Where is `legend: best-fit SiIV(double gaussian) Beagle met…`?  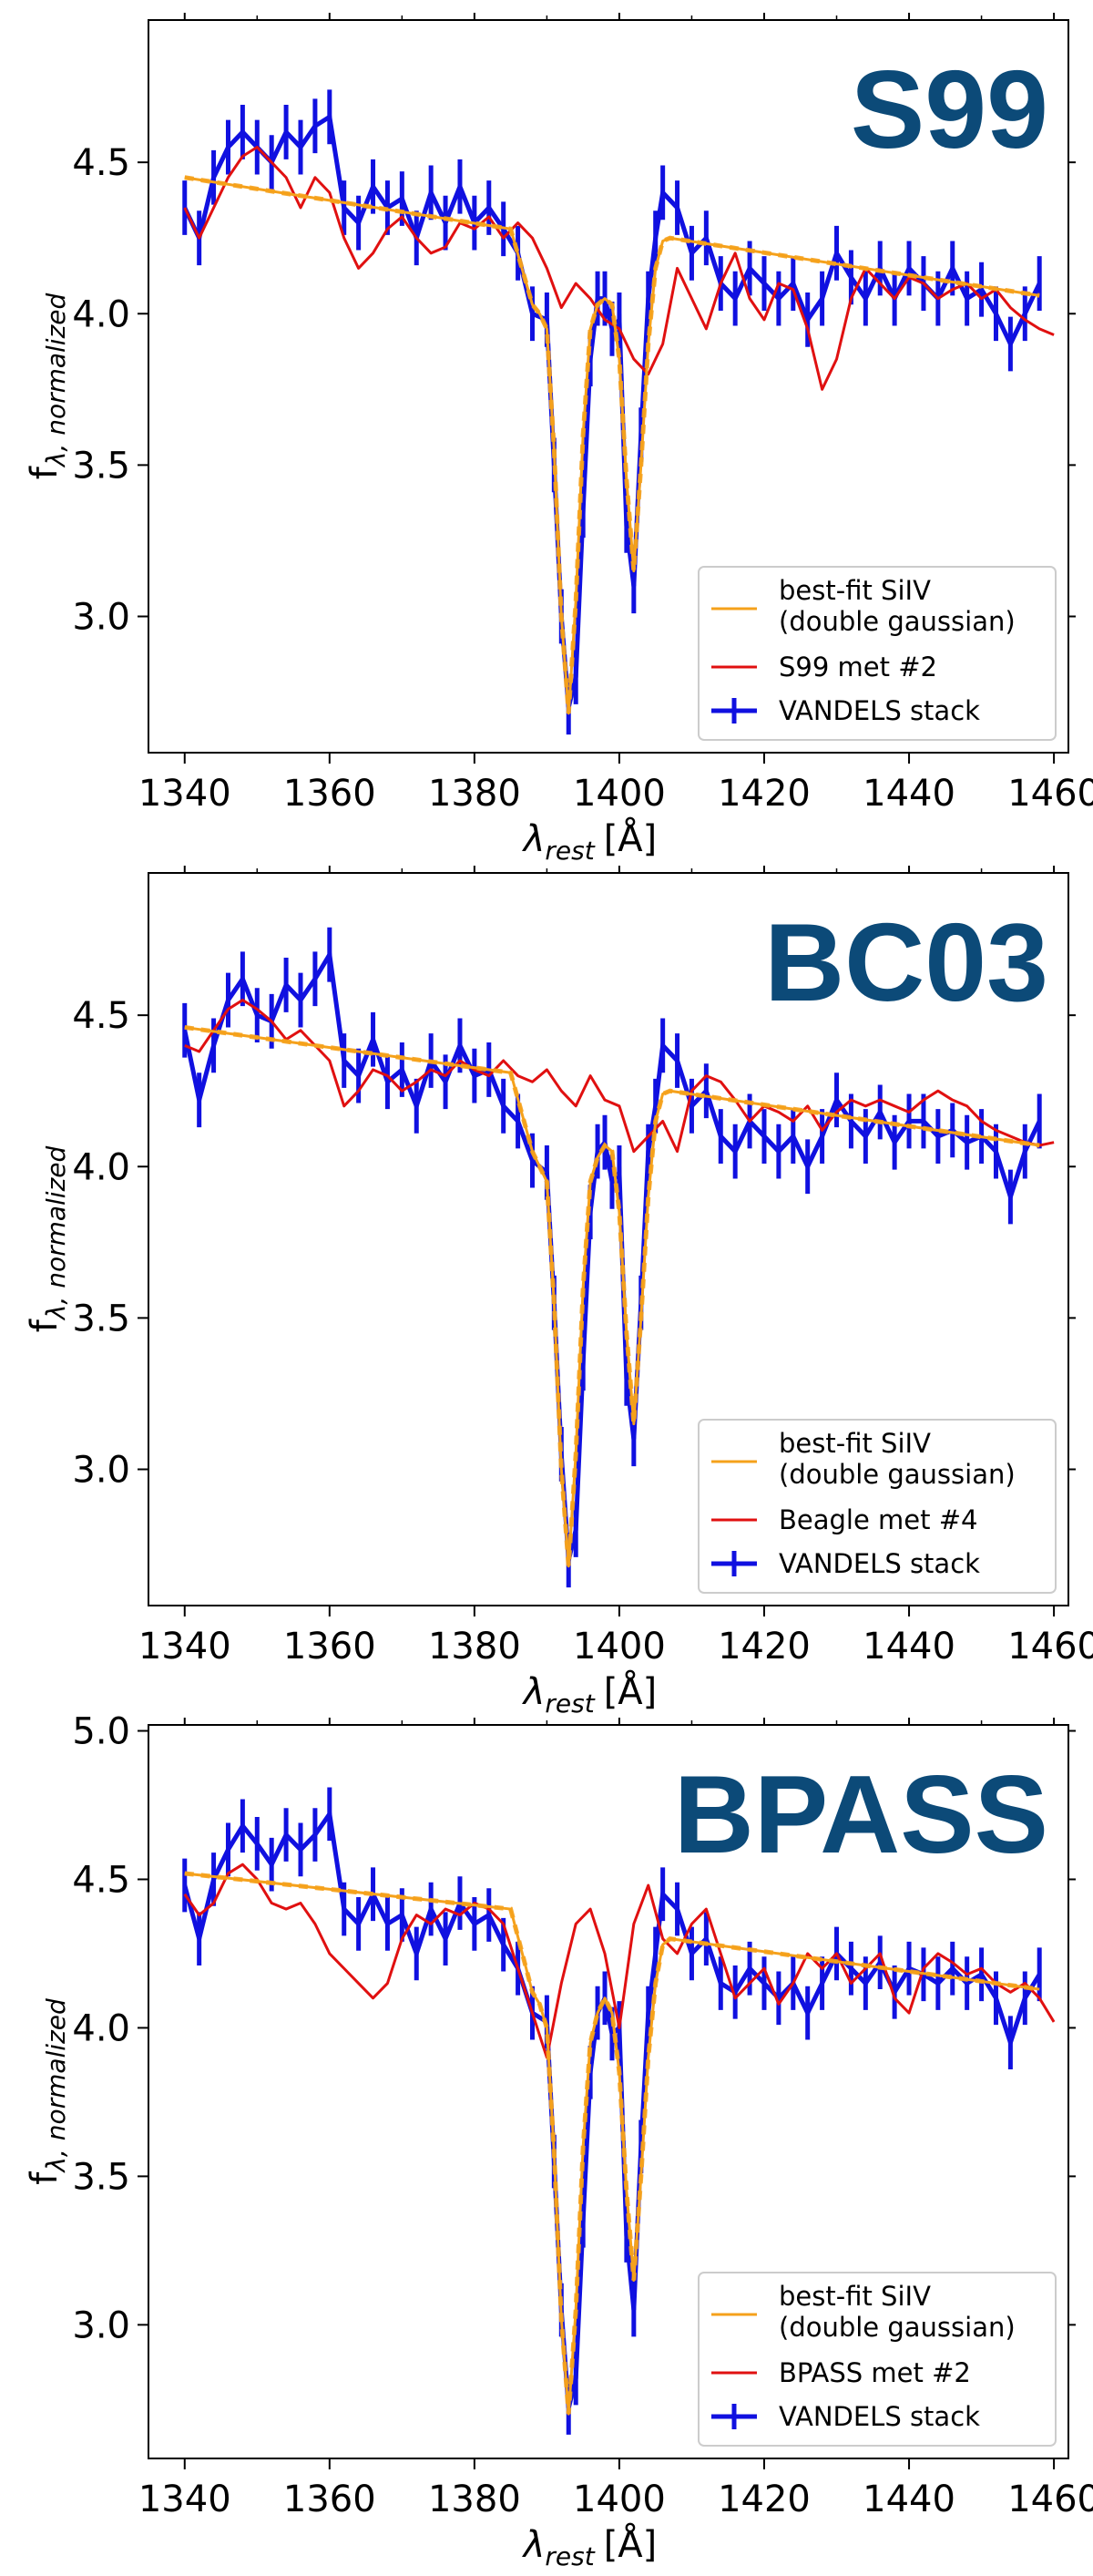 legend: best-fit SiIV(double gaussian) Beagle met… is located at coordinates (878, 1506).